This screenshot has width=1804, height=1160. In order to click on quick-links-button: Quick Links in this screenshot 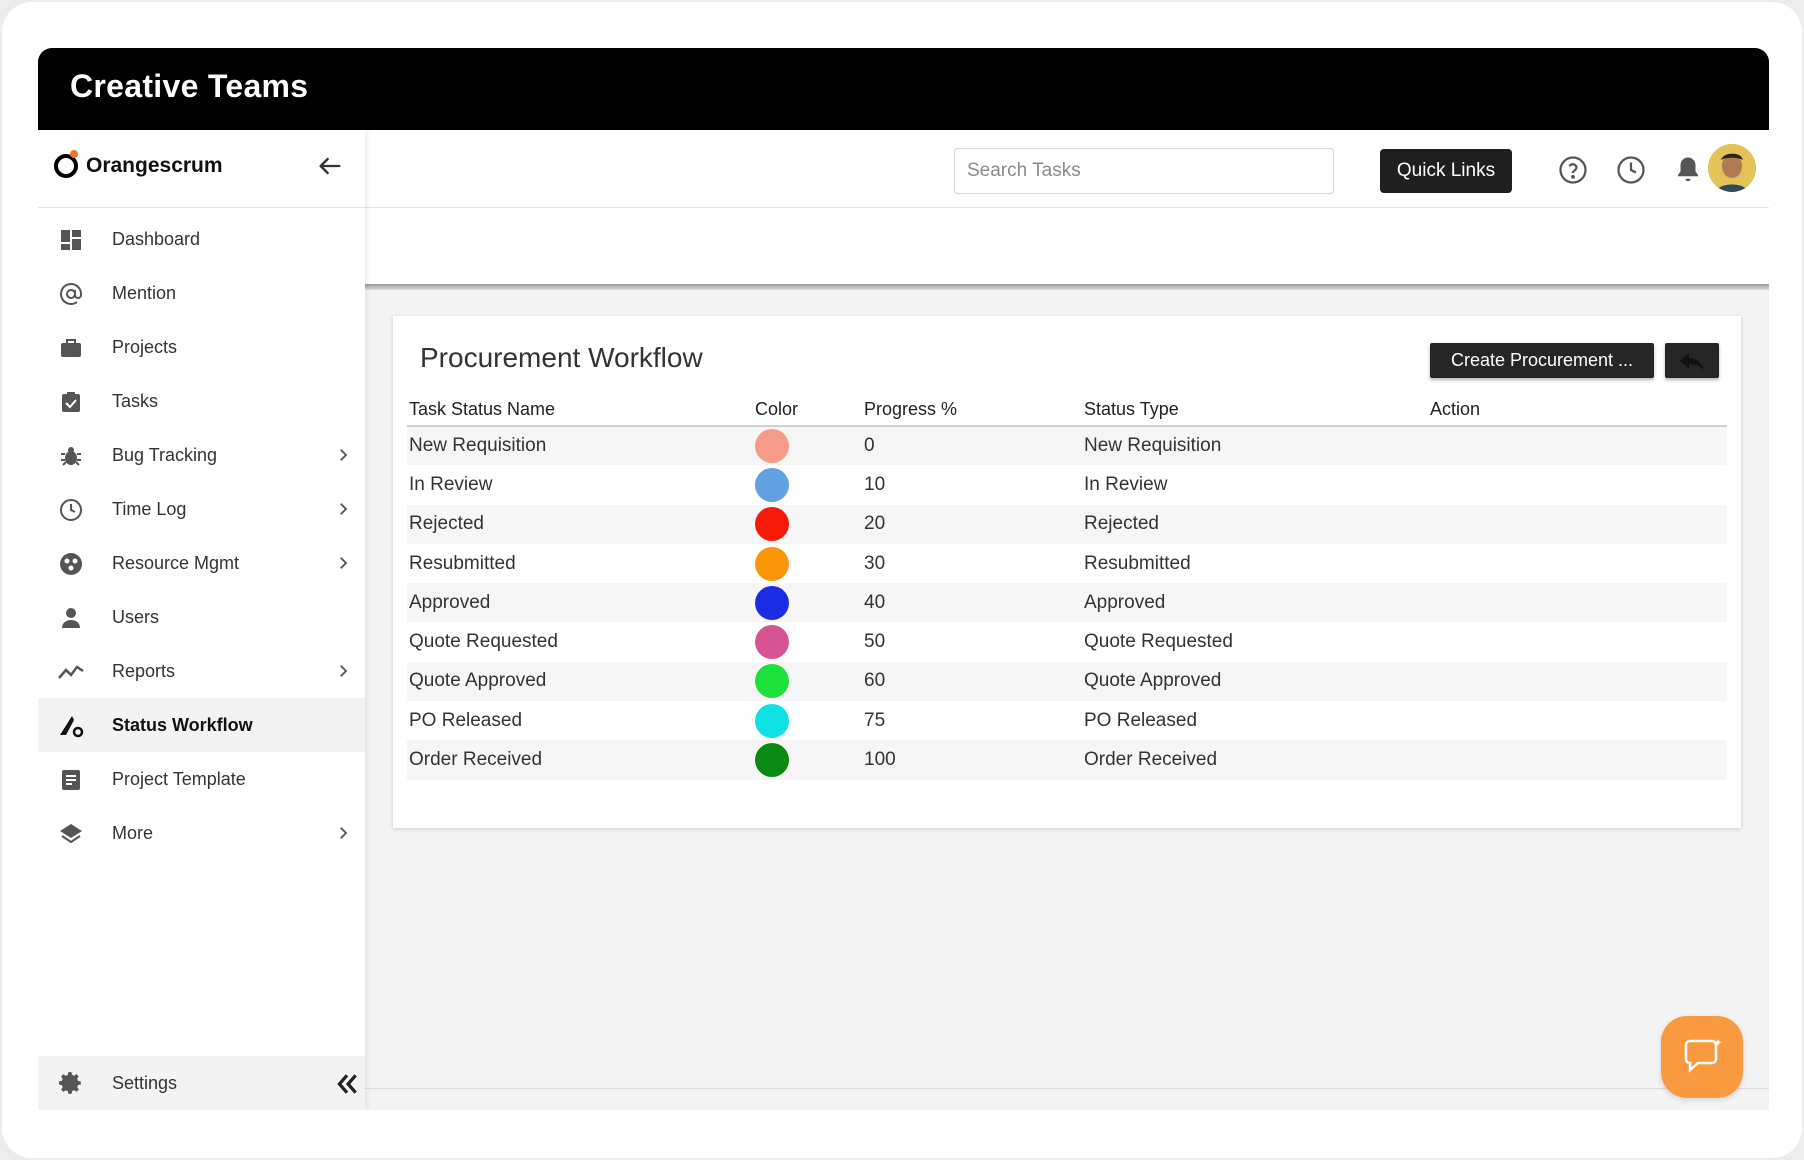, I will do `click(1446, 171)`.